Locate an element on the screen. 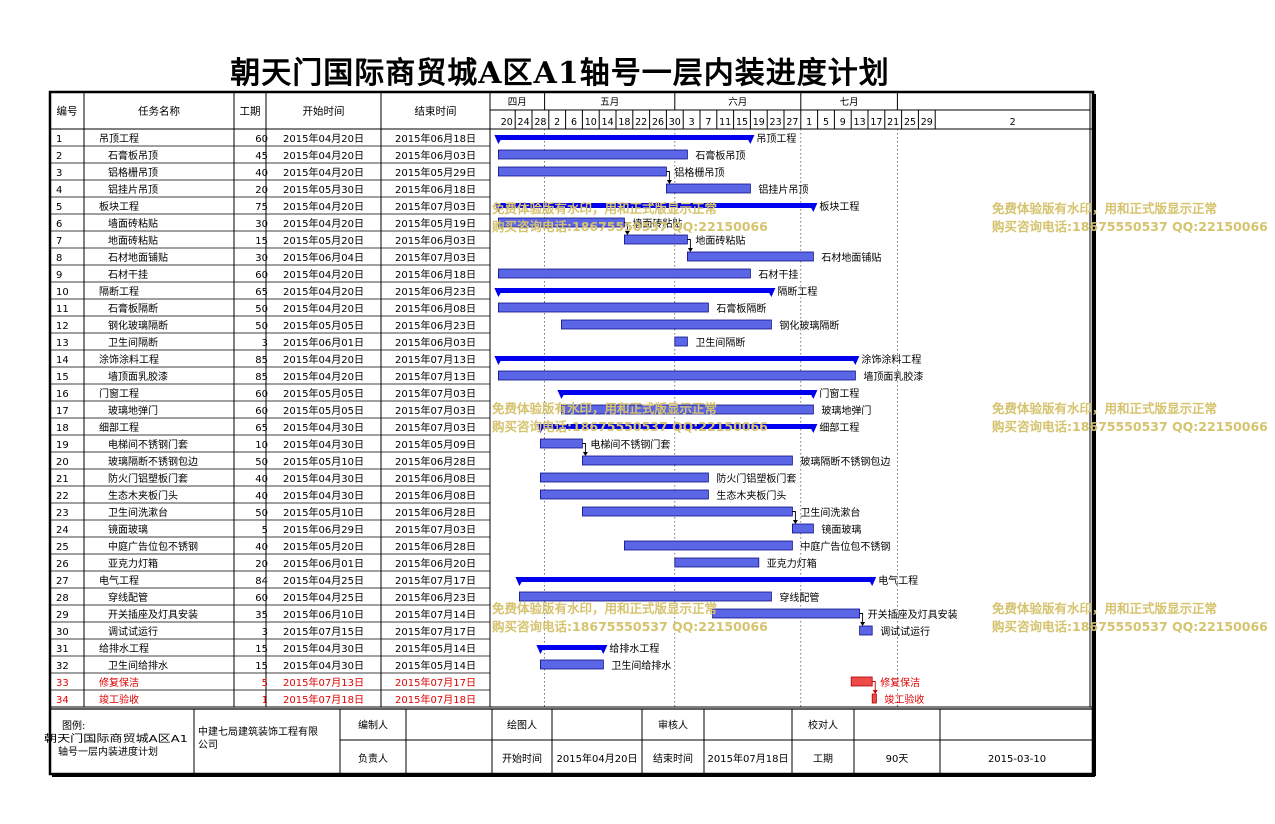 This screenshot has height=824, width=1275. task-id: 6 is located at coordinates (59, 224).